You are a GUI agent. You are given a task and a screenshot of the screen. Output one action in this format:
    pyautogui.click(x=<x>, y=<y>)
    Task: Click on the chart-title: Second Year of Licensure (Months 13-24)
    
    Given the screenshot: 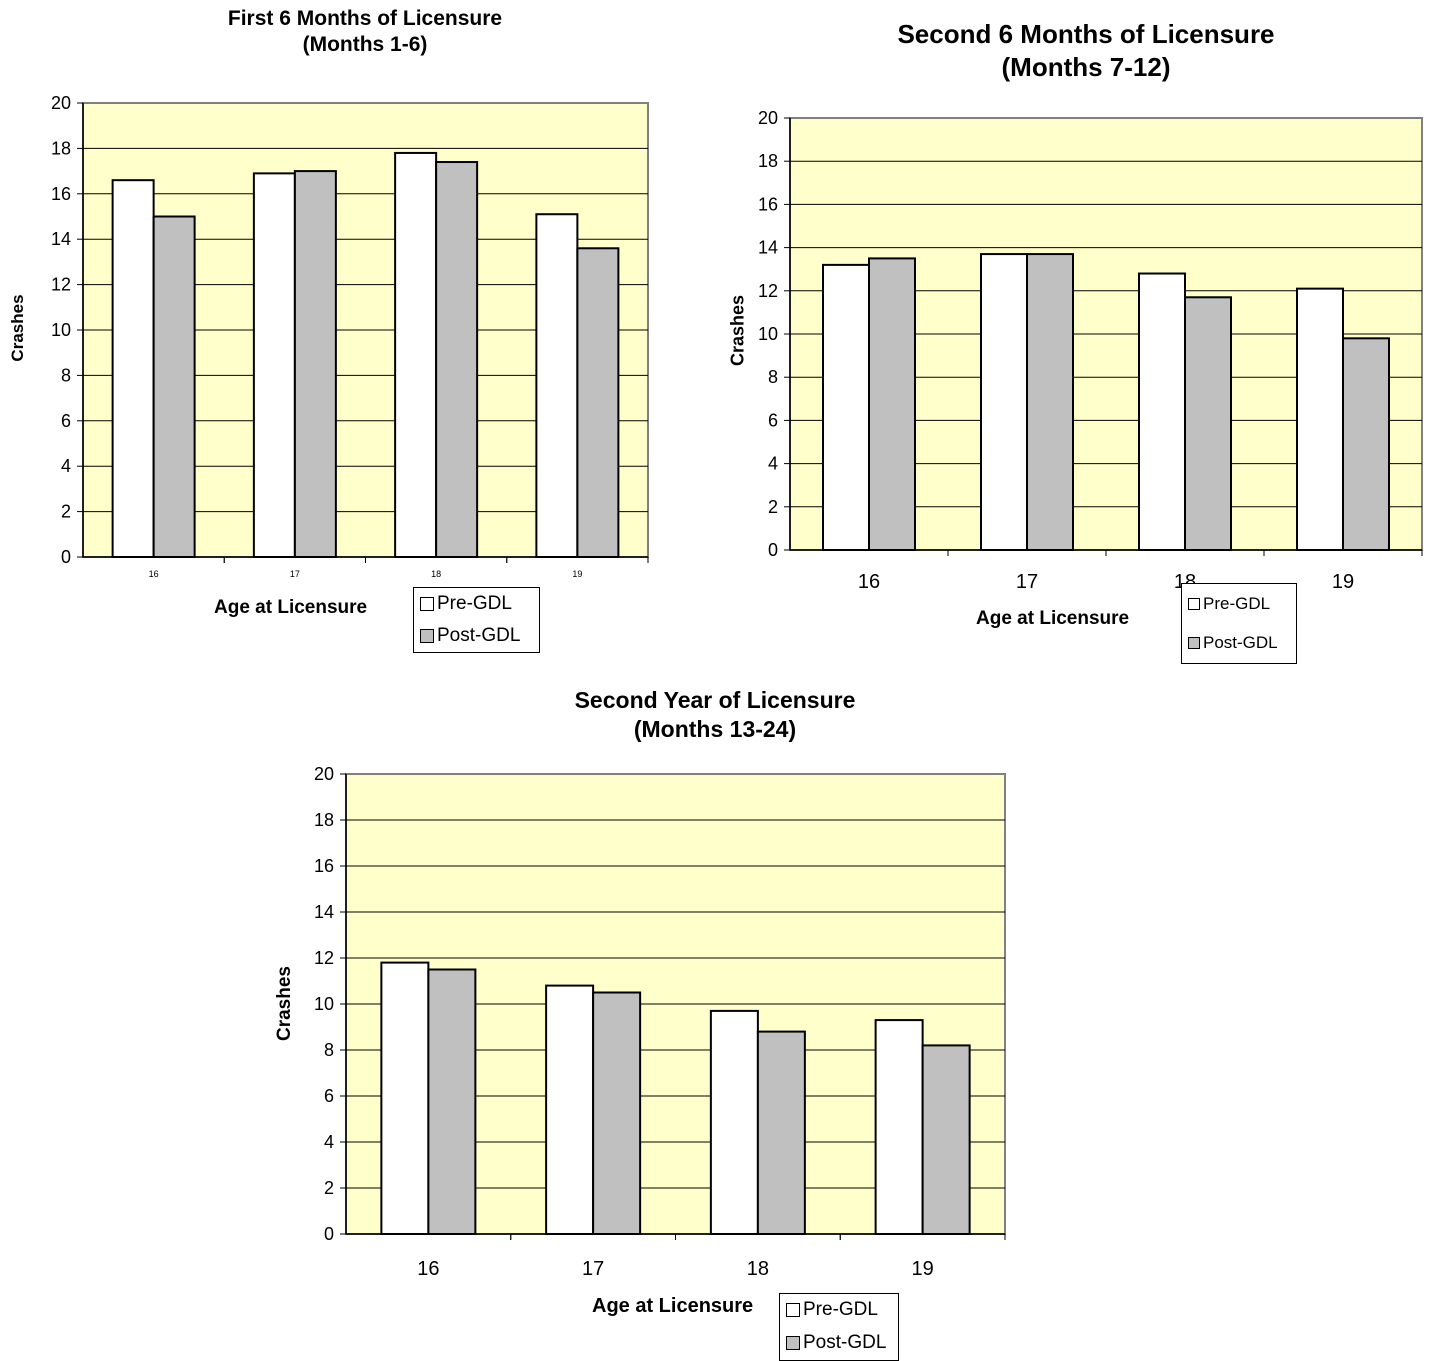 What is the action you would take?
    pyautogui.click(x=715, y=715)
    